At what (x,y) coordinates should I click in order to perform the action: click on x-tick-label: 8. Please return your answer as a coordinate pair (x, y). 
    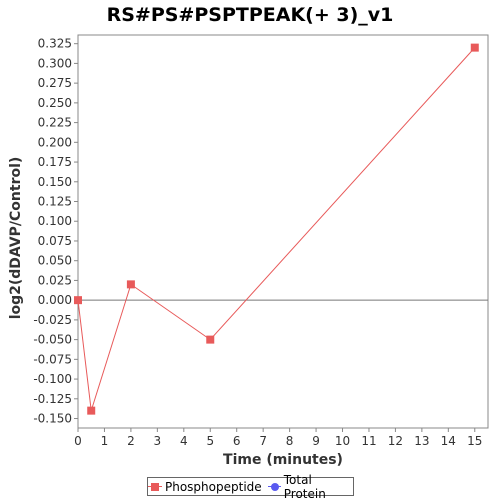
    Looking at the image, I should click on (290, 441).